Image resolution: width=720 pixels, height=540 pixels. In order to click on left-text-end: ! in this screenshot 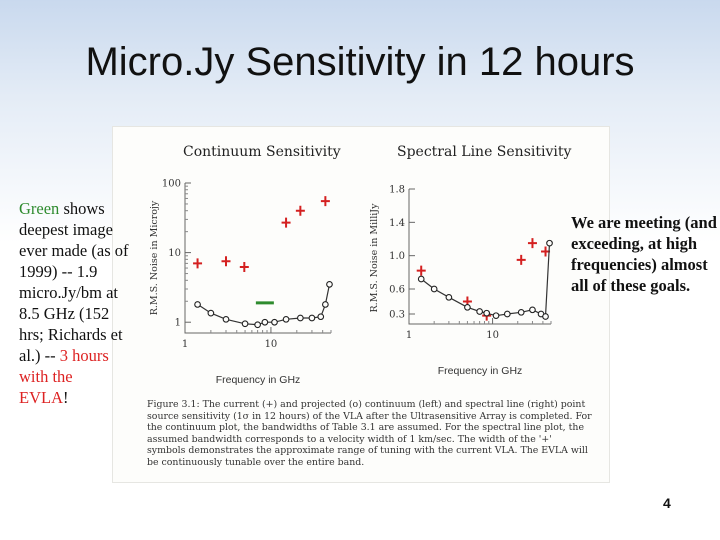, I will do `click(66, 397)`.